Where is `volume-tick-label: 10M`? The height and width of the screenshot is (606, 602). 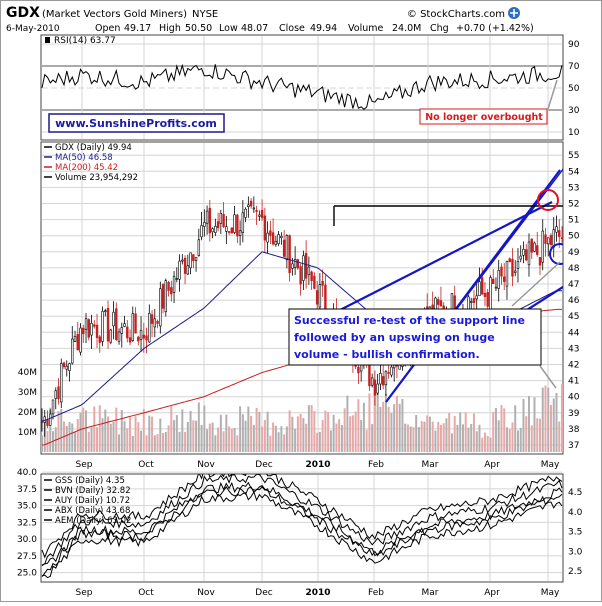 volume-tick-label: 10M is located at coordinates (27, 433).